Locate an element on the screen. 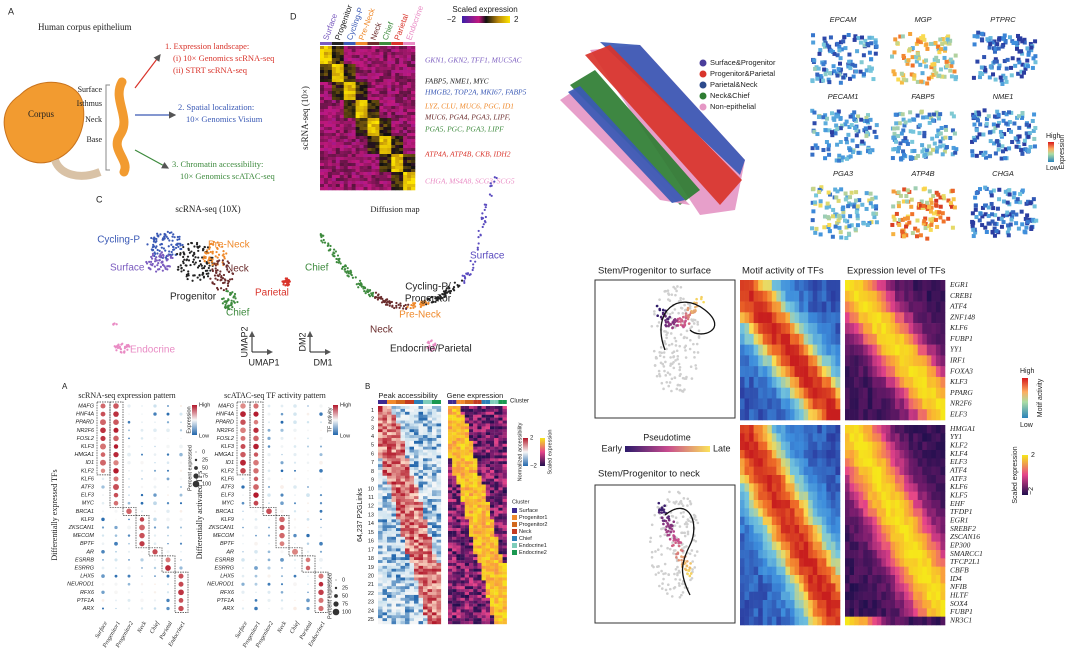 Image resolution: width=1080 pixels, height=654 pixels. label: ESRRG is located at coordinates (224, 568).